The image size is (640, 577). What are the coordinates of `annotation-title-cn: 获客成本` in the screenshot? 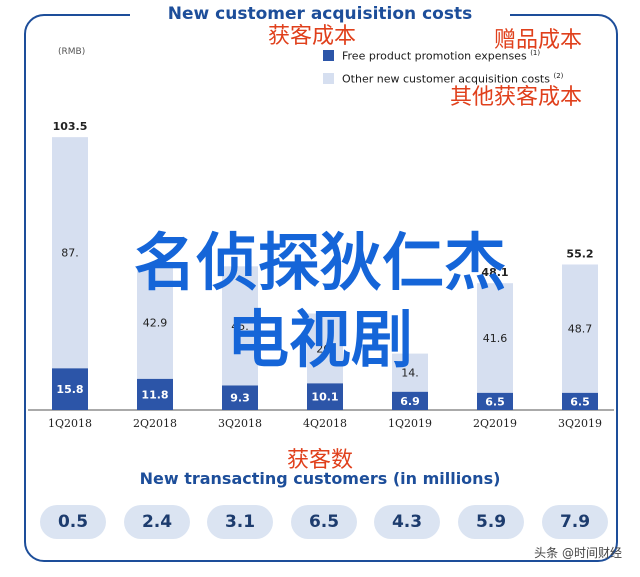 It's located at (312, 36).